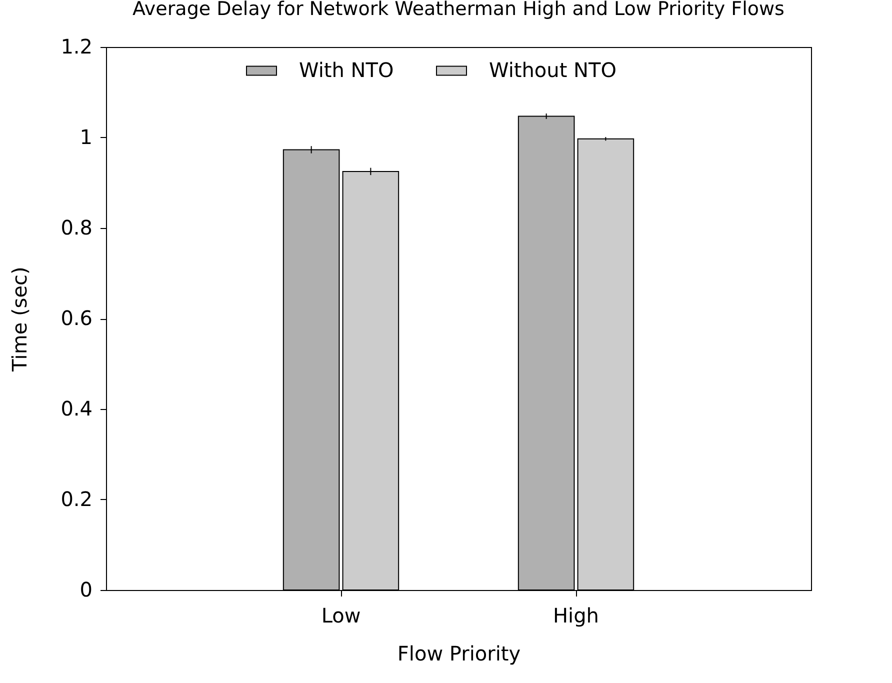  What do you see at coordinates (576, 616) in the screenshot?
I see `x-tick-label: High` at bounding box center [576, 616].